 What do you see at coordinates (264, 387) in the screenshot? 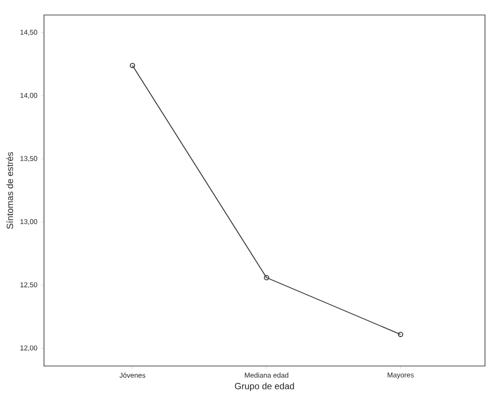
I see `x-axis-title: Grupo de edad` at bounding box center [264, 387].